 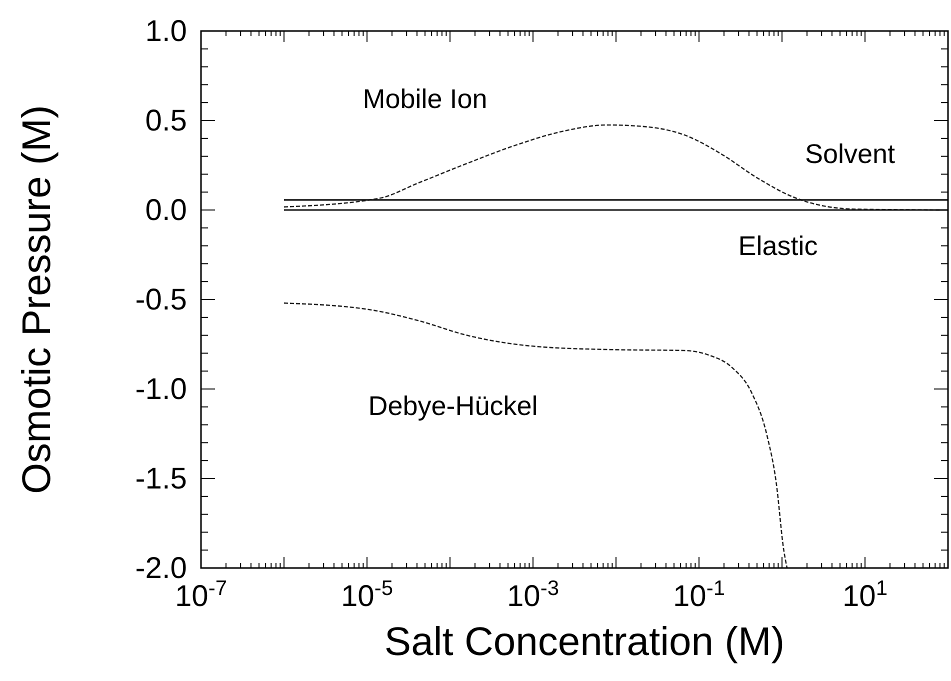 I want to click on series-label: Solvent, so click(x=850, y=154).